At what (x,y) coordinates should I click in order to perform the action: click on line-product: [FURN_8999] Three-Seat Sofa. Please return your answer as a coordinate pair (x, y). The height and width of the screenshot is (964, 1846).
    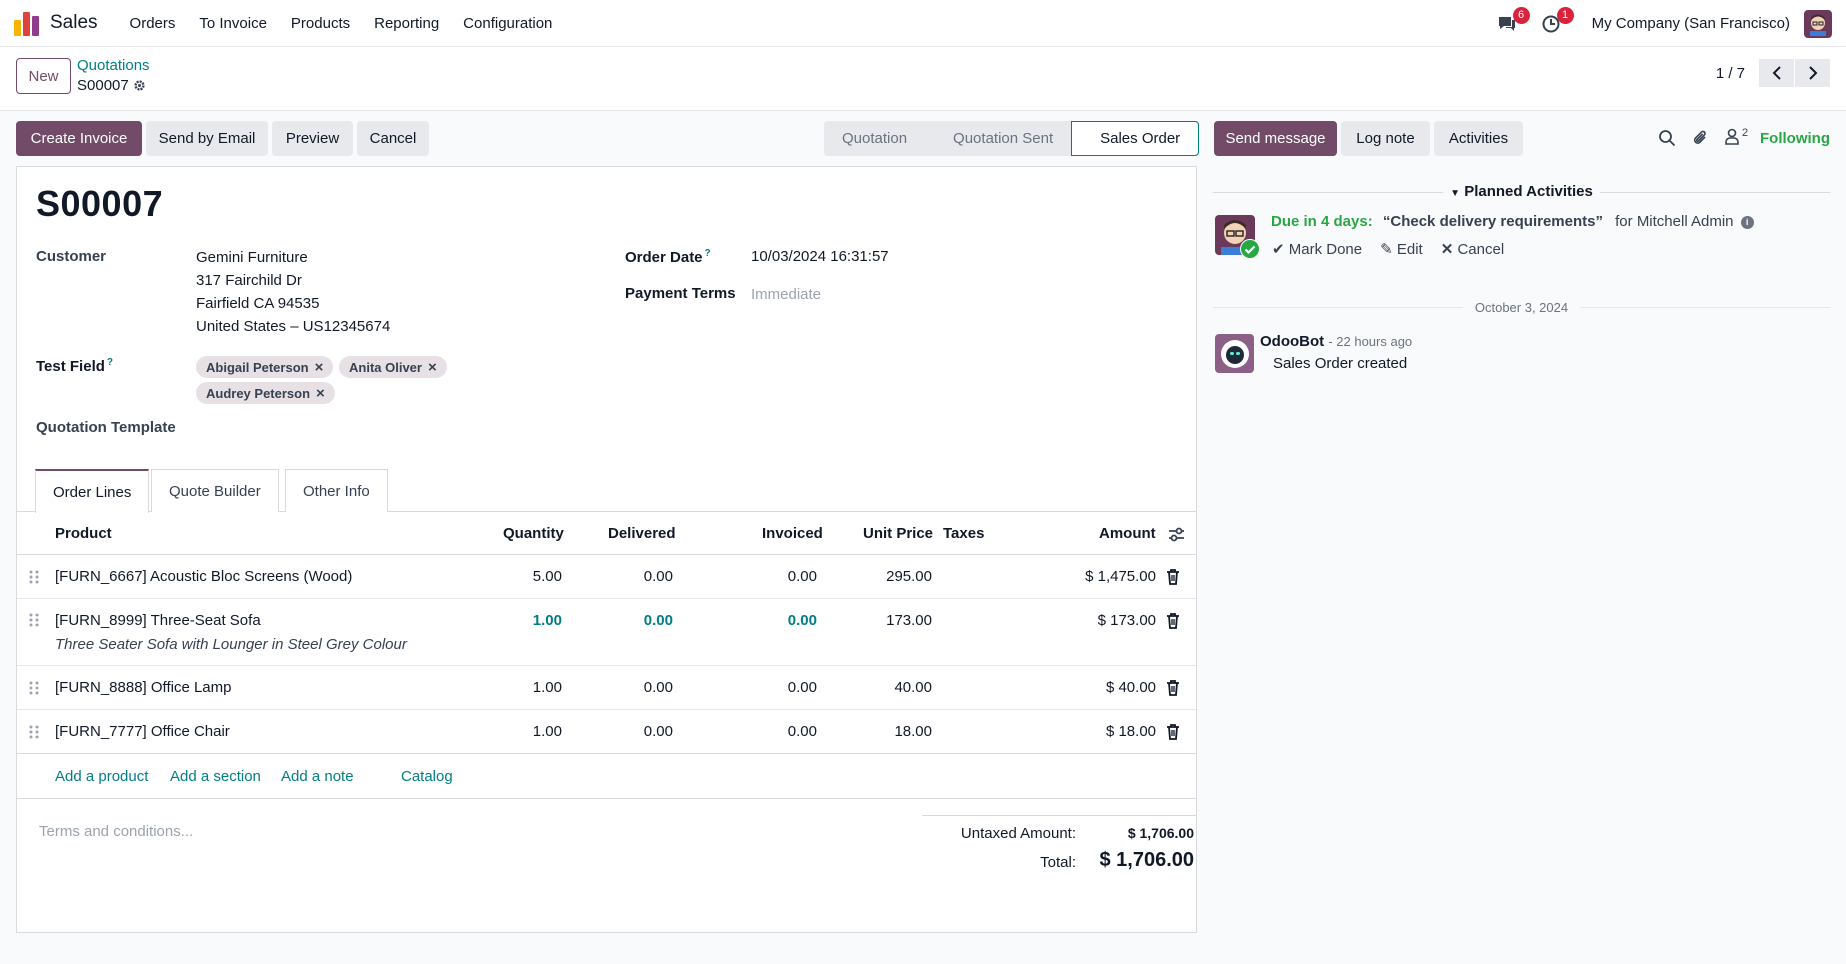
    Looking at the image, I should click on (158, 620).